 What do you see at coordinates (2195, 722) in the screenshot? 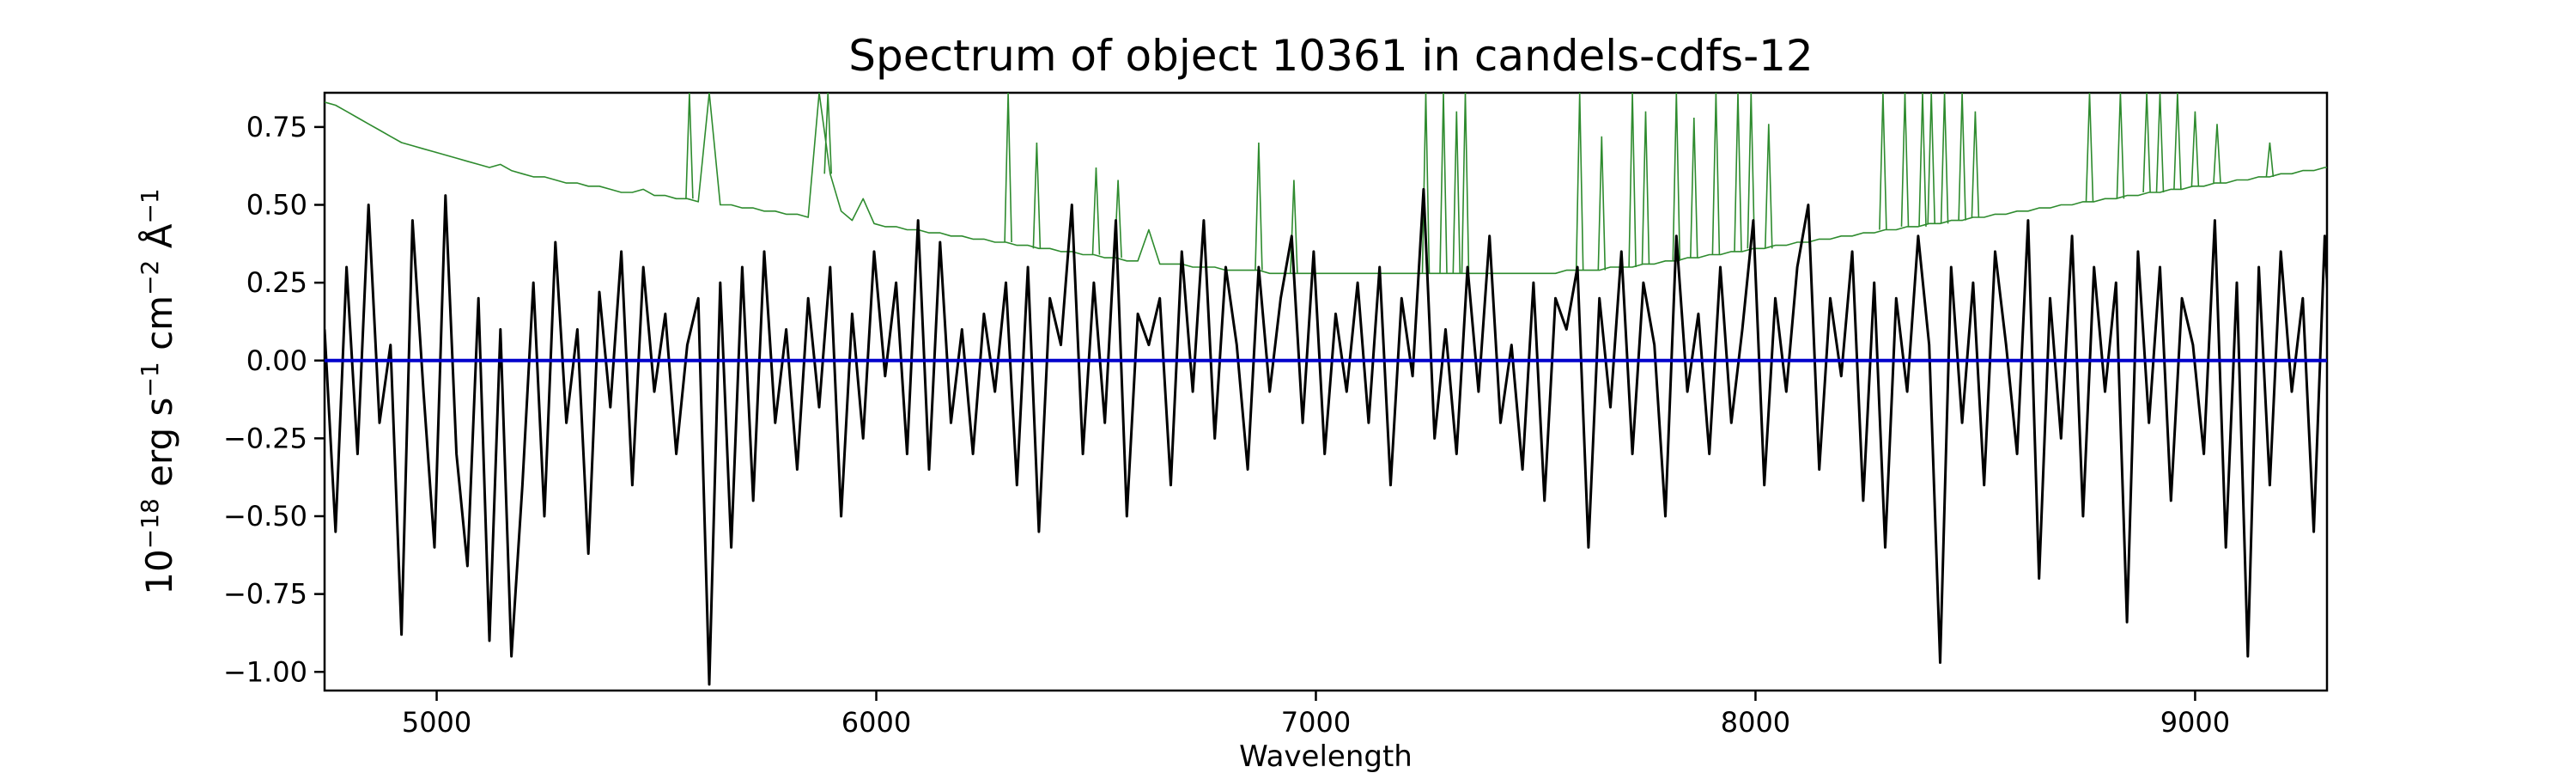
I see `x-tick-label: 9000` at bounding box center [2195, 722].